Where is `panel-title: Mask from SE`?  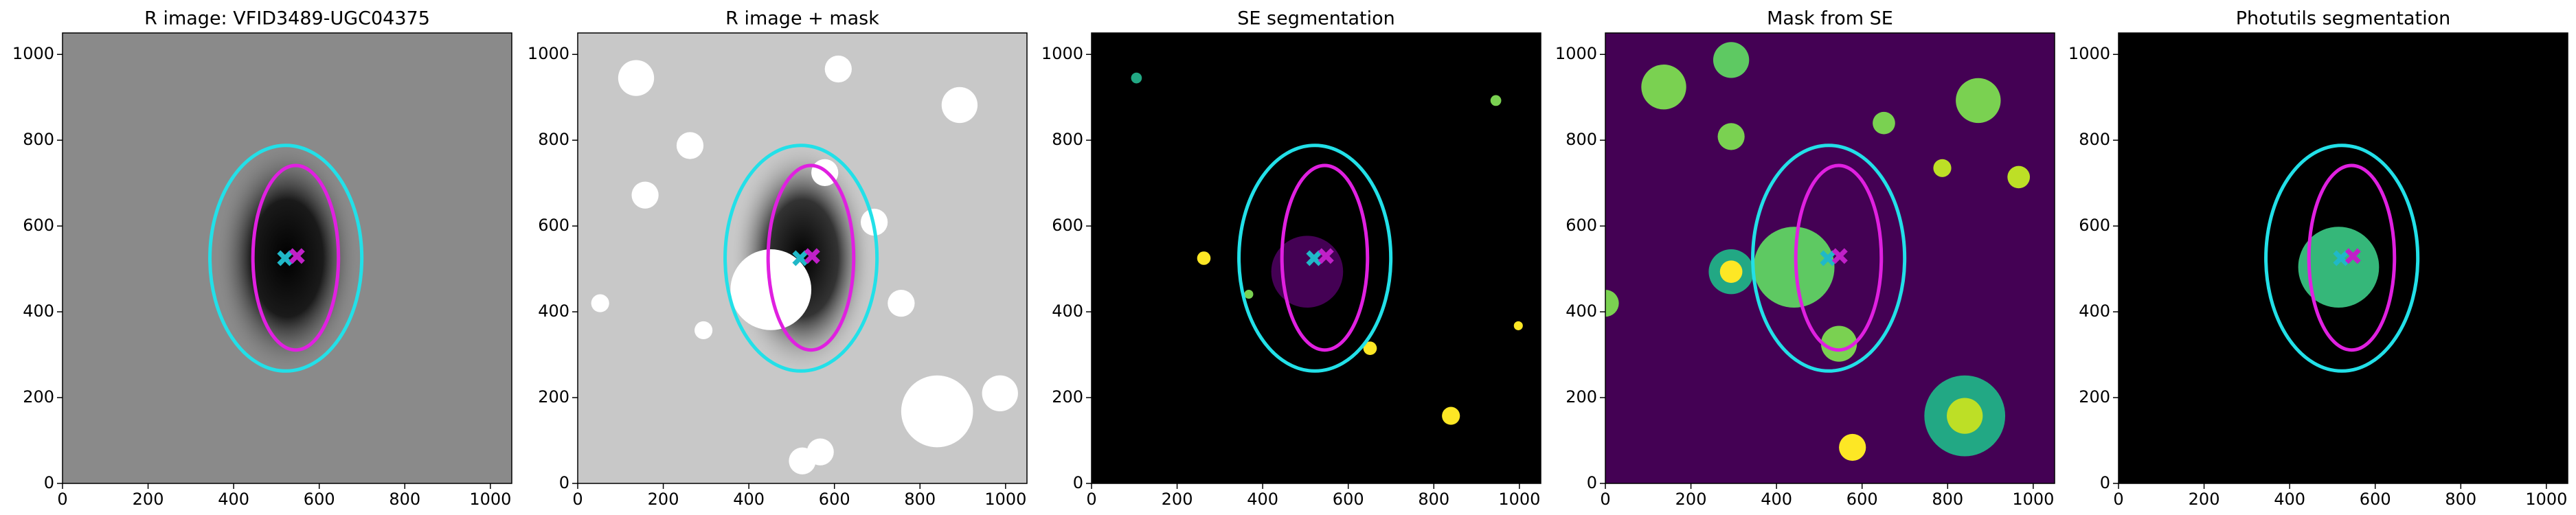 panel-title: Mask from SE is located at coordinates (1830, 19).